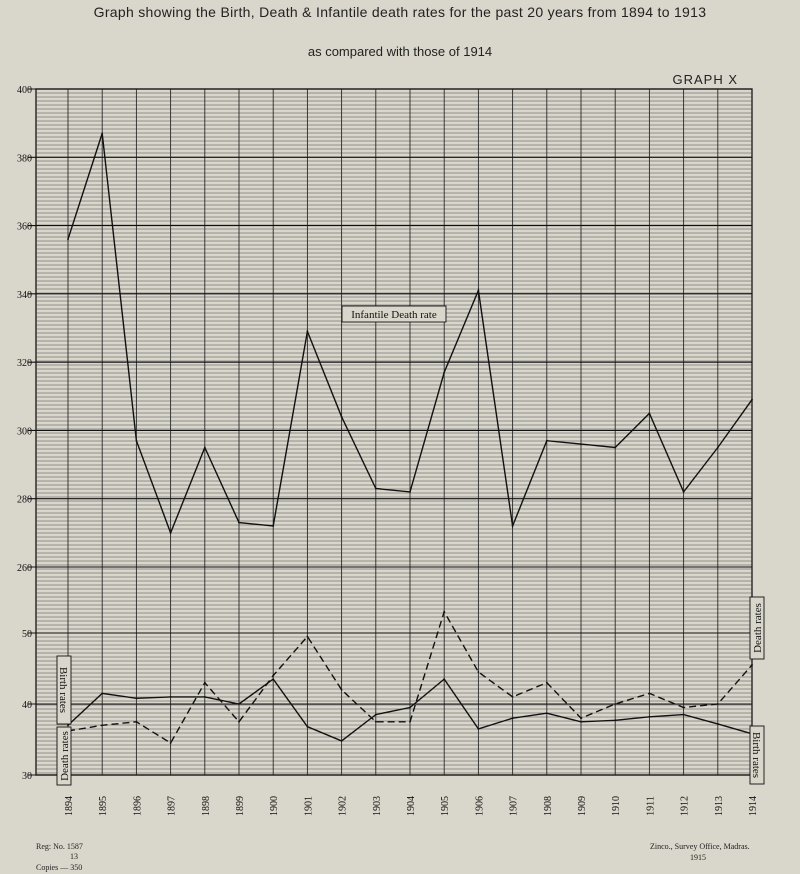 The image size is (800, 874). I want to click on x-tick-label: 1912, so click(685, 806).